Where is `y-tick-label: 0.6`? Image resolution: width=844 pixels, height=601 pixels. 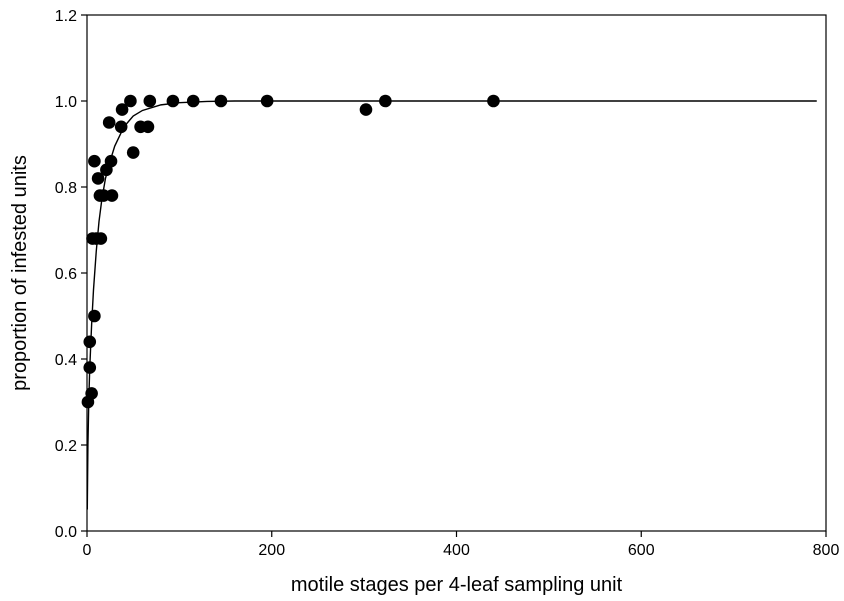
y-tick-label: 0.6 is located at coordinates (66, 274).